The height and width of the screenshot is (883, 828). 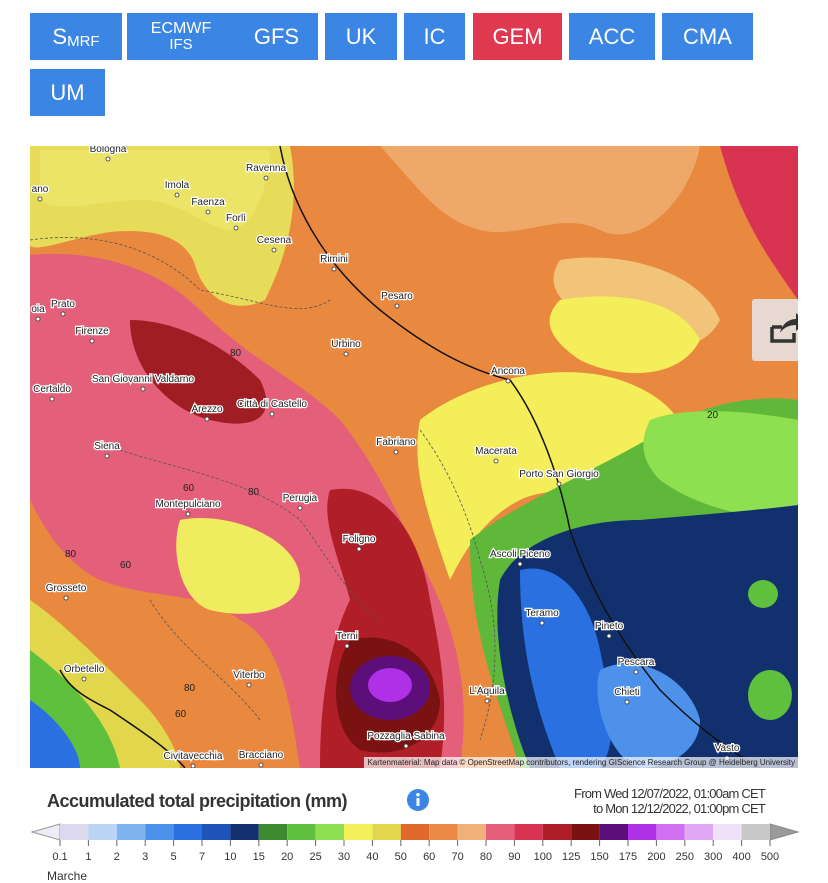 I want to click on city-label: Pesaro, so click(x=397, y=296).